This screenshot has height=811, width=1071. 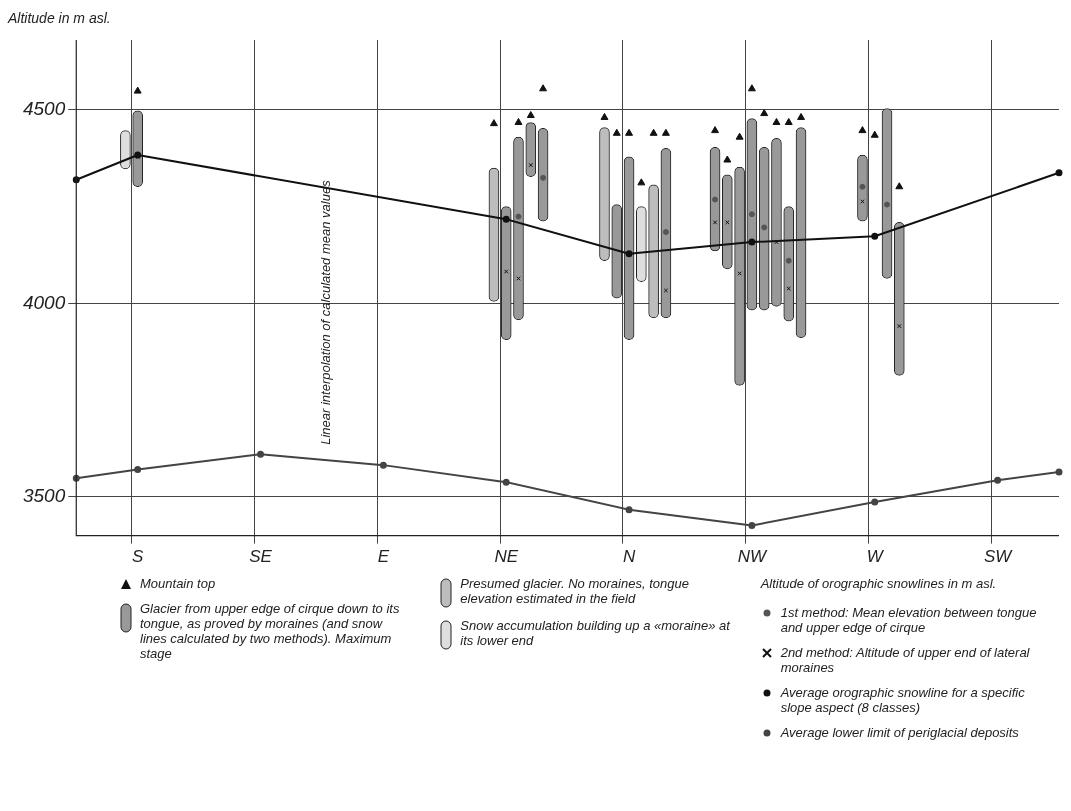 I want to click on legend-label: 2nd method: Altitude of upper end of lateral moraines, so click(x=905, y=660).